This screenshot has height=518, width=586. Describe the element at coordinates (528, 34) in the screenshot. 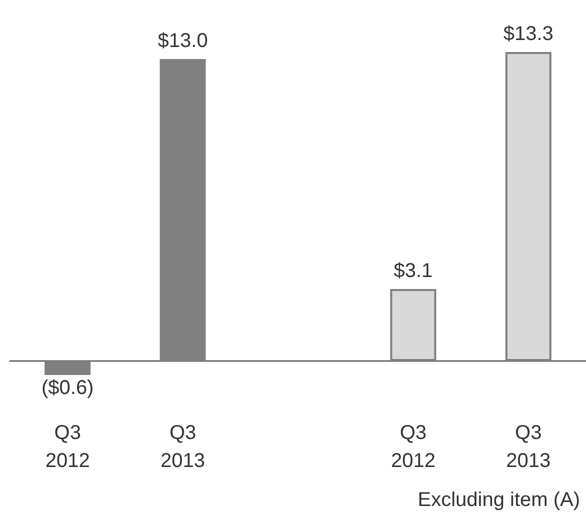

I see `data-label: $13.3` at that location.